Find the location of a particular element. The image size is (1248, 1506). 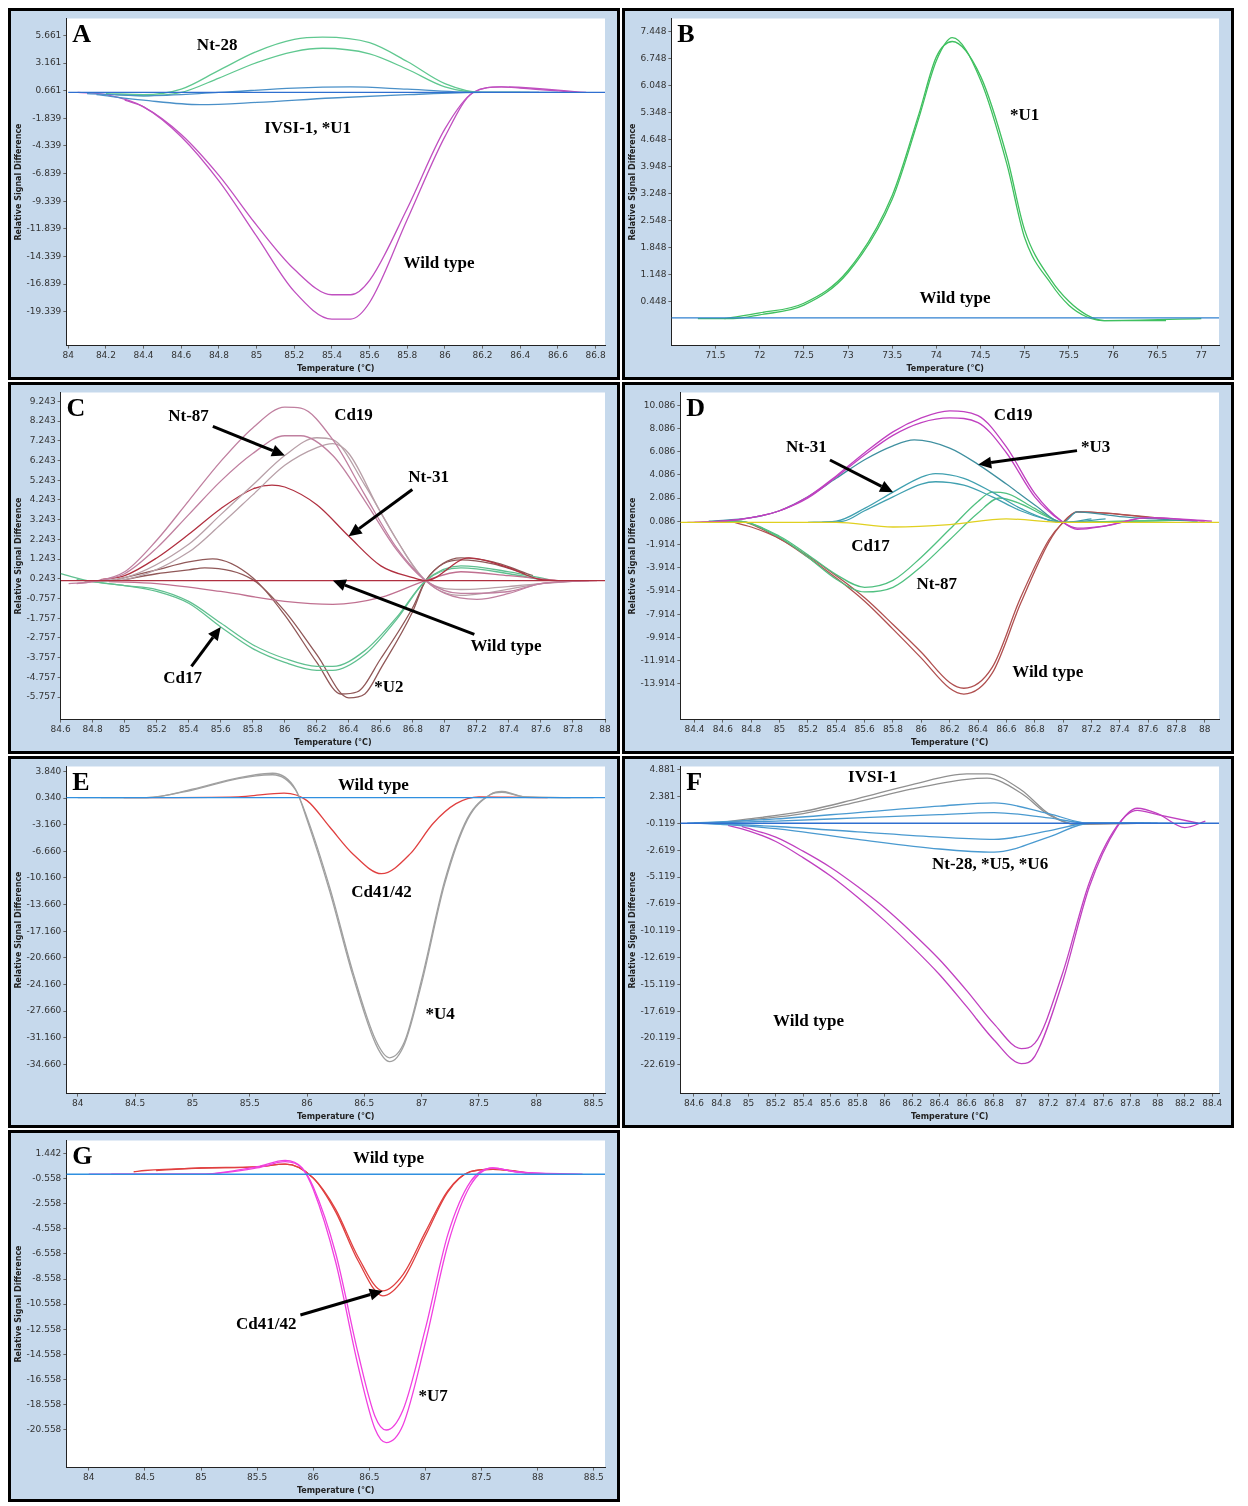

y-tick-label: 5.348 is located at coordinates (653, 112).